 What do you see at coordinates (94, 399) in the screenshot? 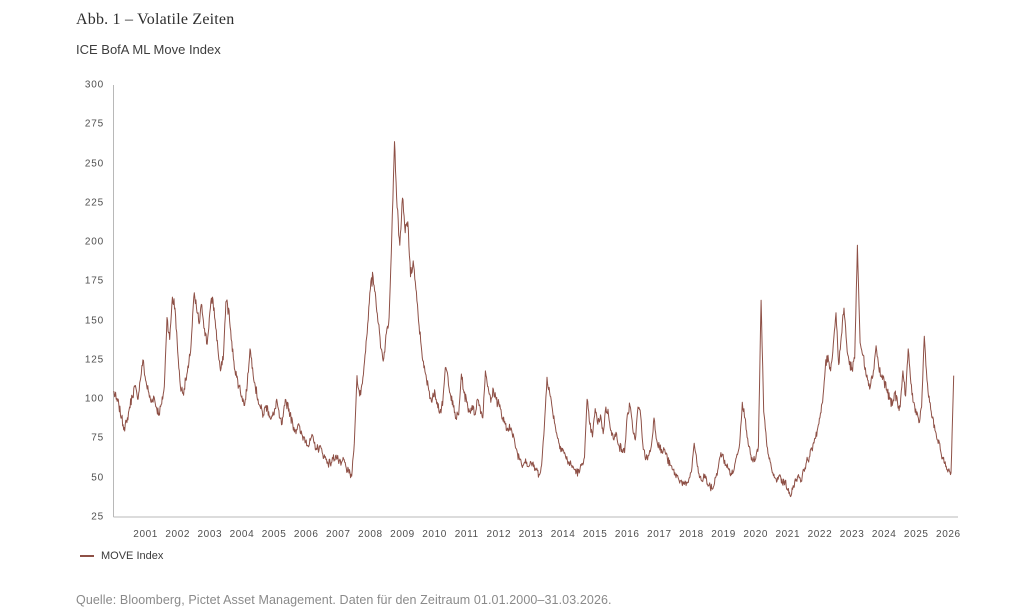
I see `y-tick-label: 100` at bounding box center [94, 399].